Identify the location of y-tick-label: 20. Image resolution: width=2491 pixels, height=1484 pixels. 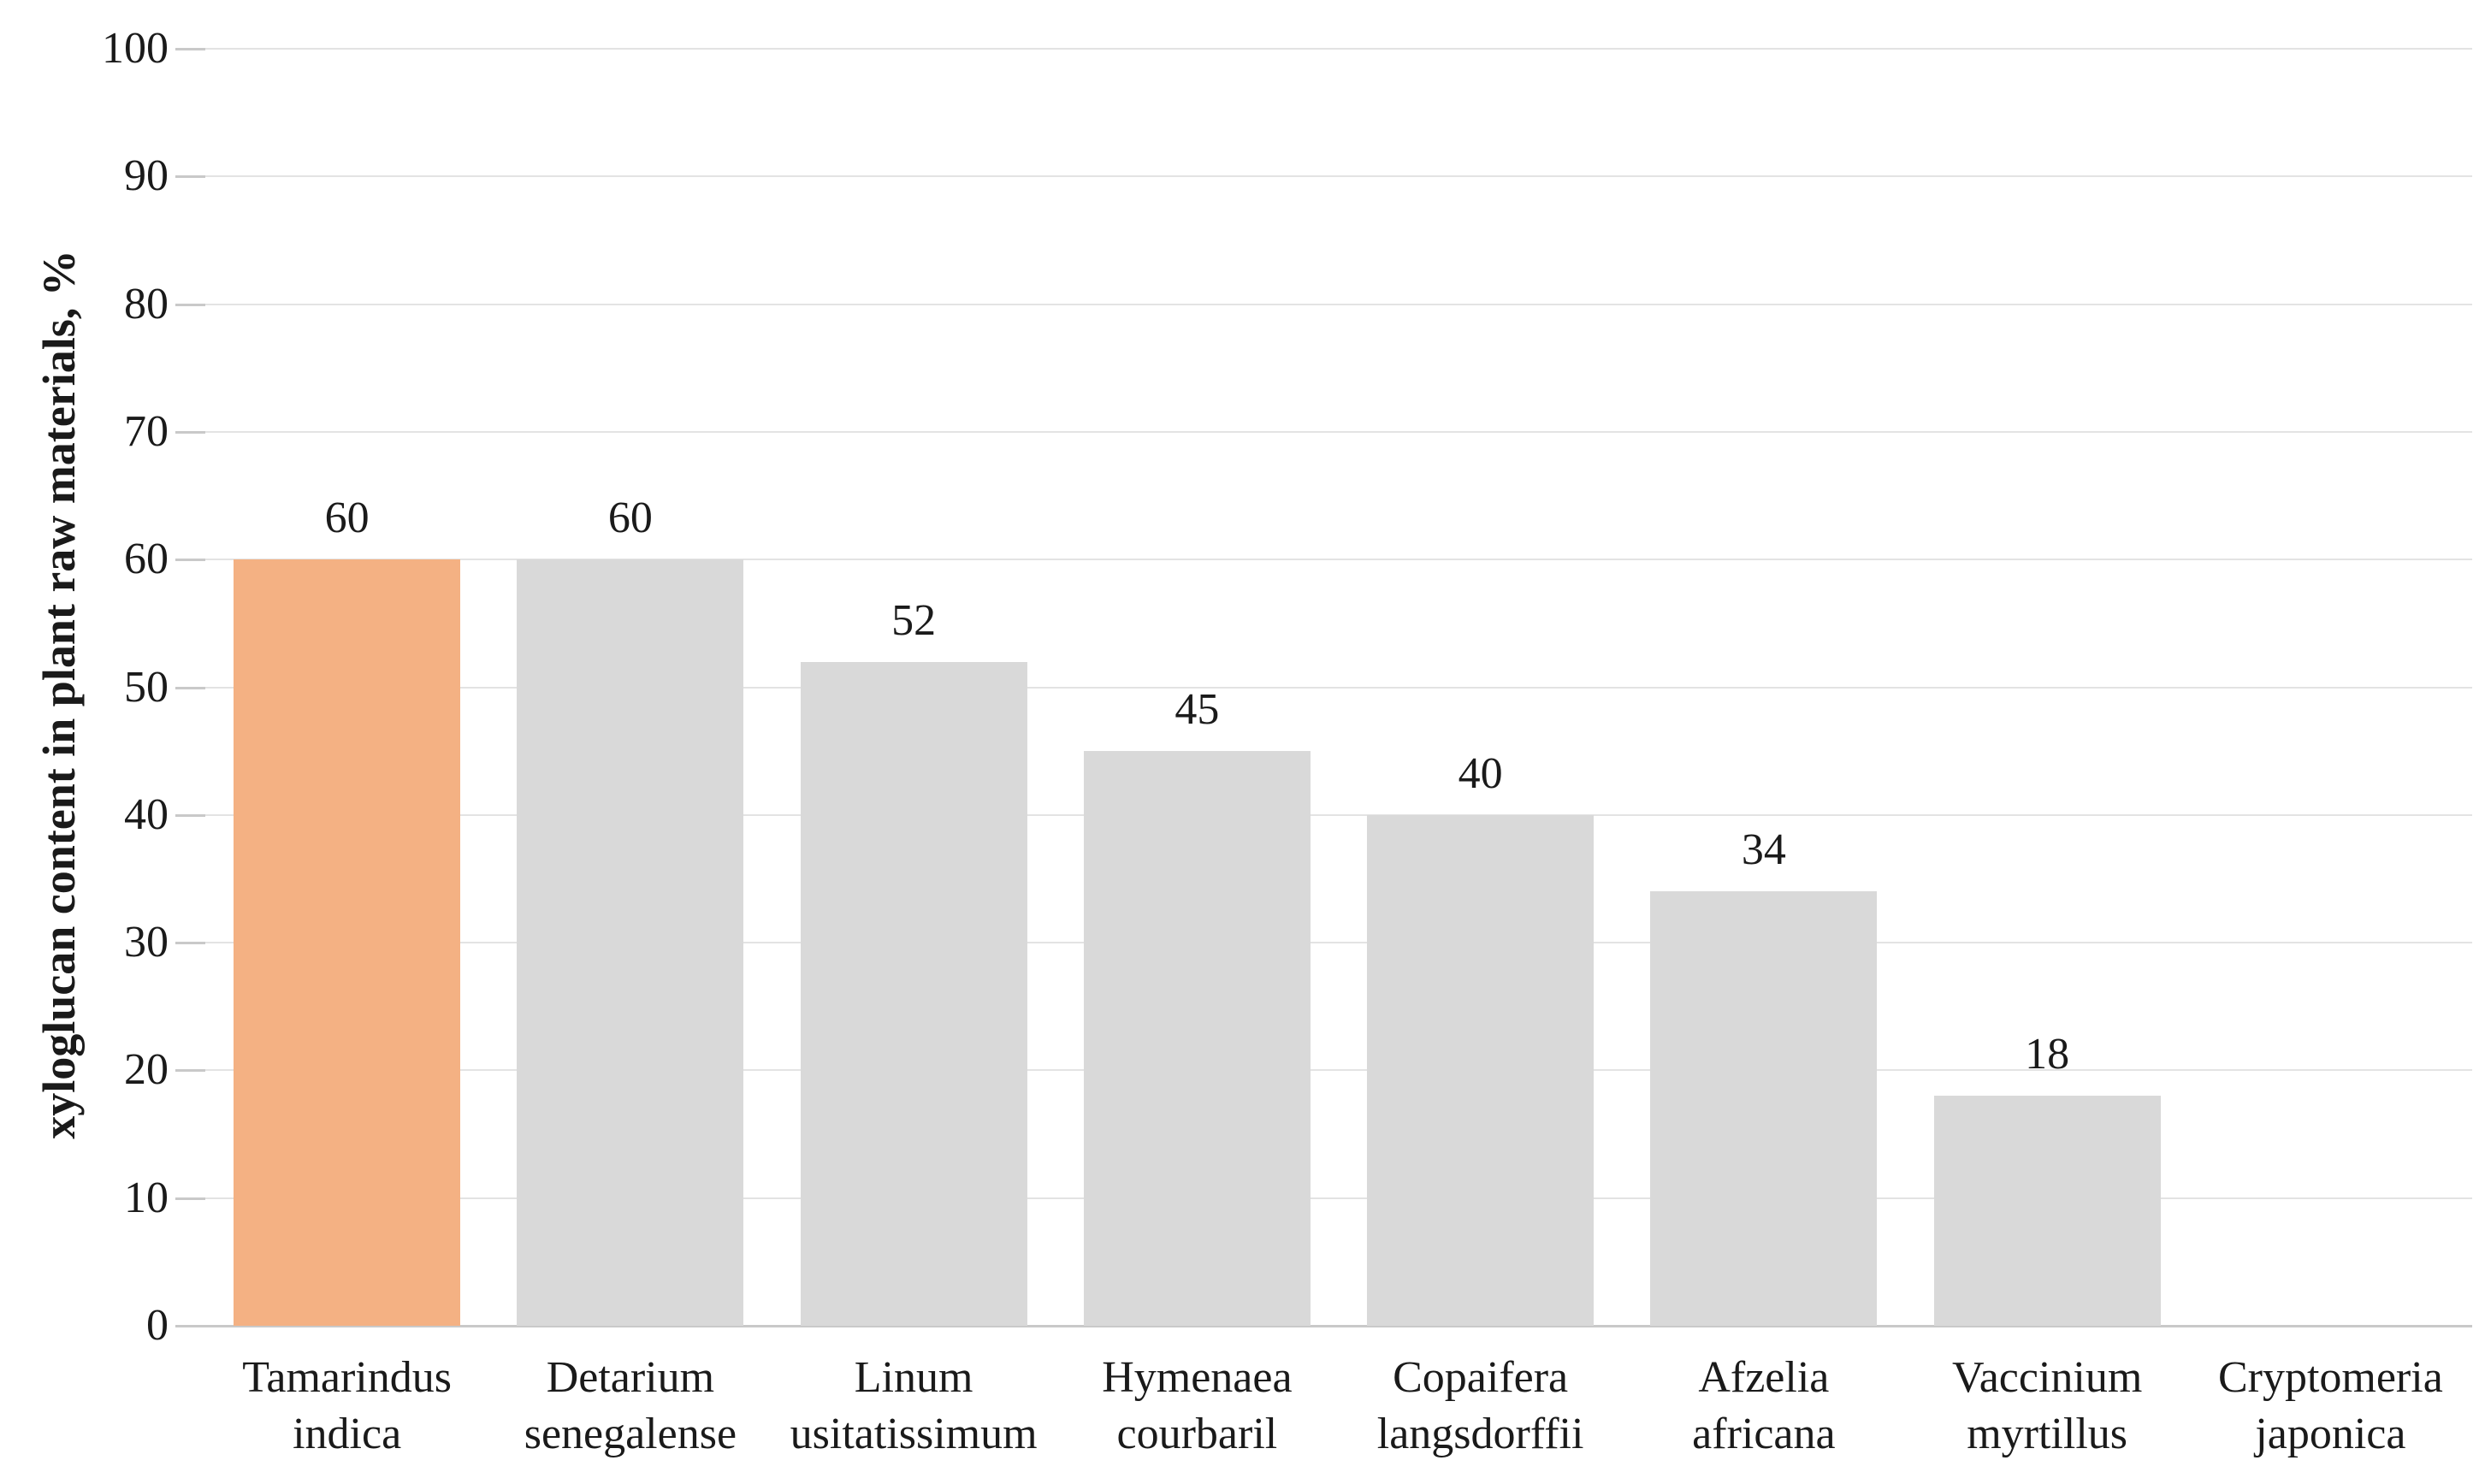
(146, 1070).